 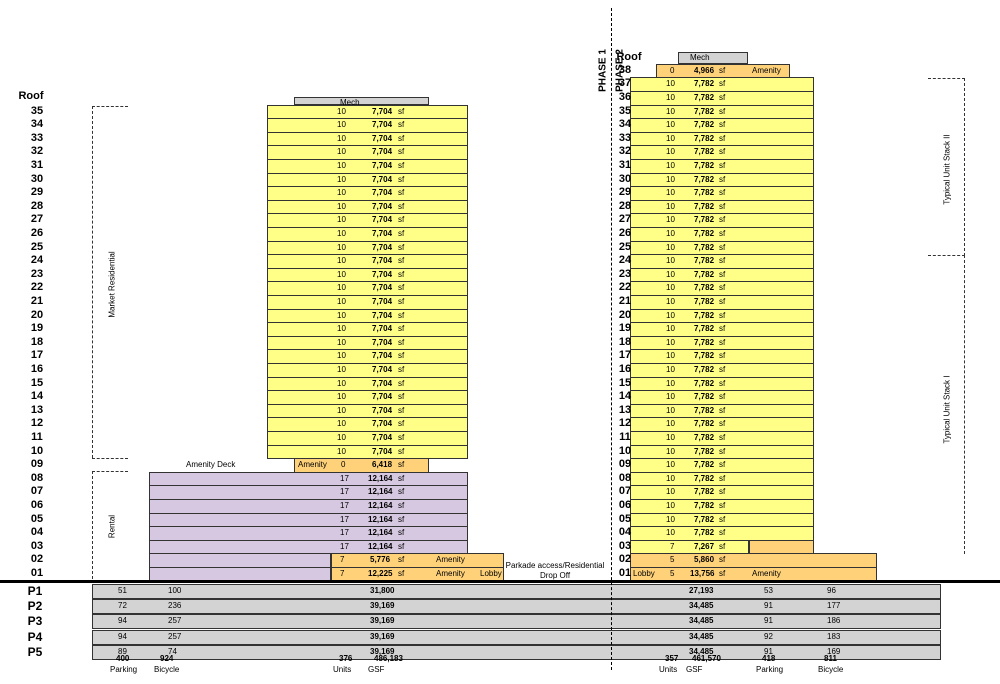 What do you see at coordinates (768, 590) in the screenshot?
I see `right-parking-count: 53` at bounding box center [768, 590].